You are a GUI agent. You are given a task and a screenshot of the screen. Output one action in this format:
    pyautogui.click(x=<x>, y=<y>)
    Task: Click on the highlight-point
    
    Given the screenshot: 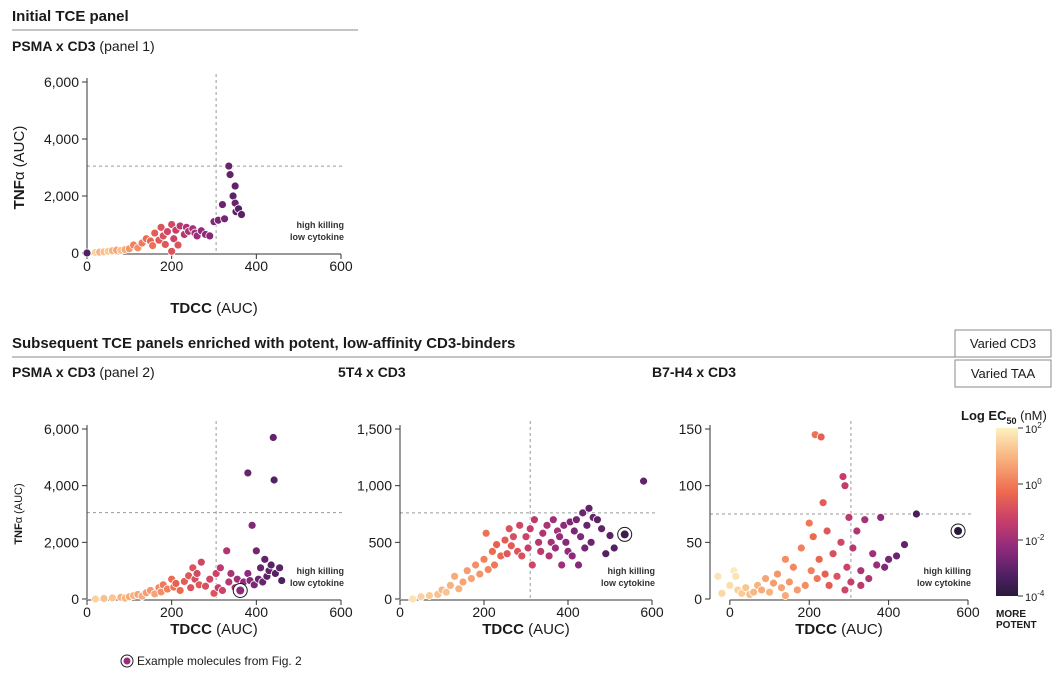 What is the action you would take?
    pyautogui.click(x=624, y=534)
    